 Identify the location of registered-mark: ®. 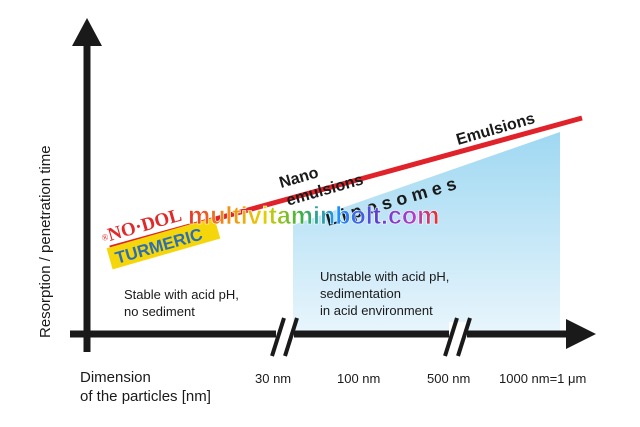
(104, 237).